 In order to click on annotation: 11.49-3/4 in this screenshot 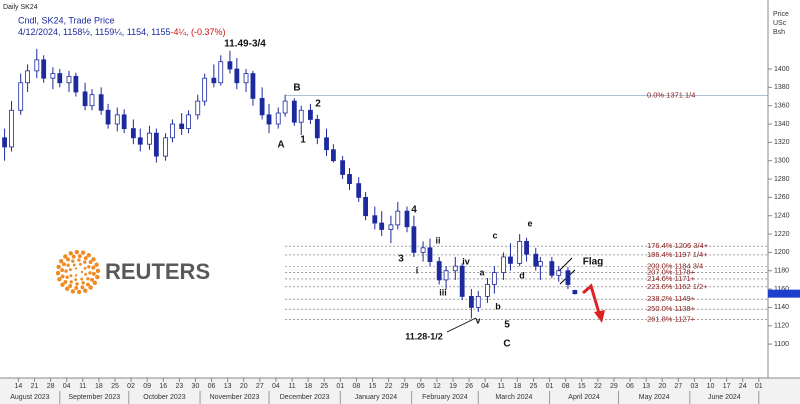, I will do `click(245, 44)`.